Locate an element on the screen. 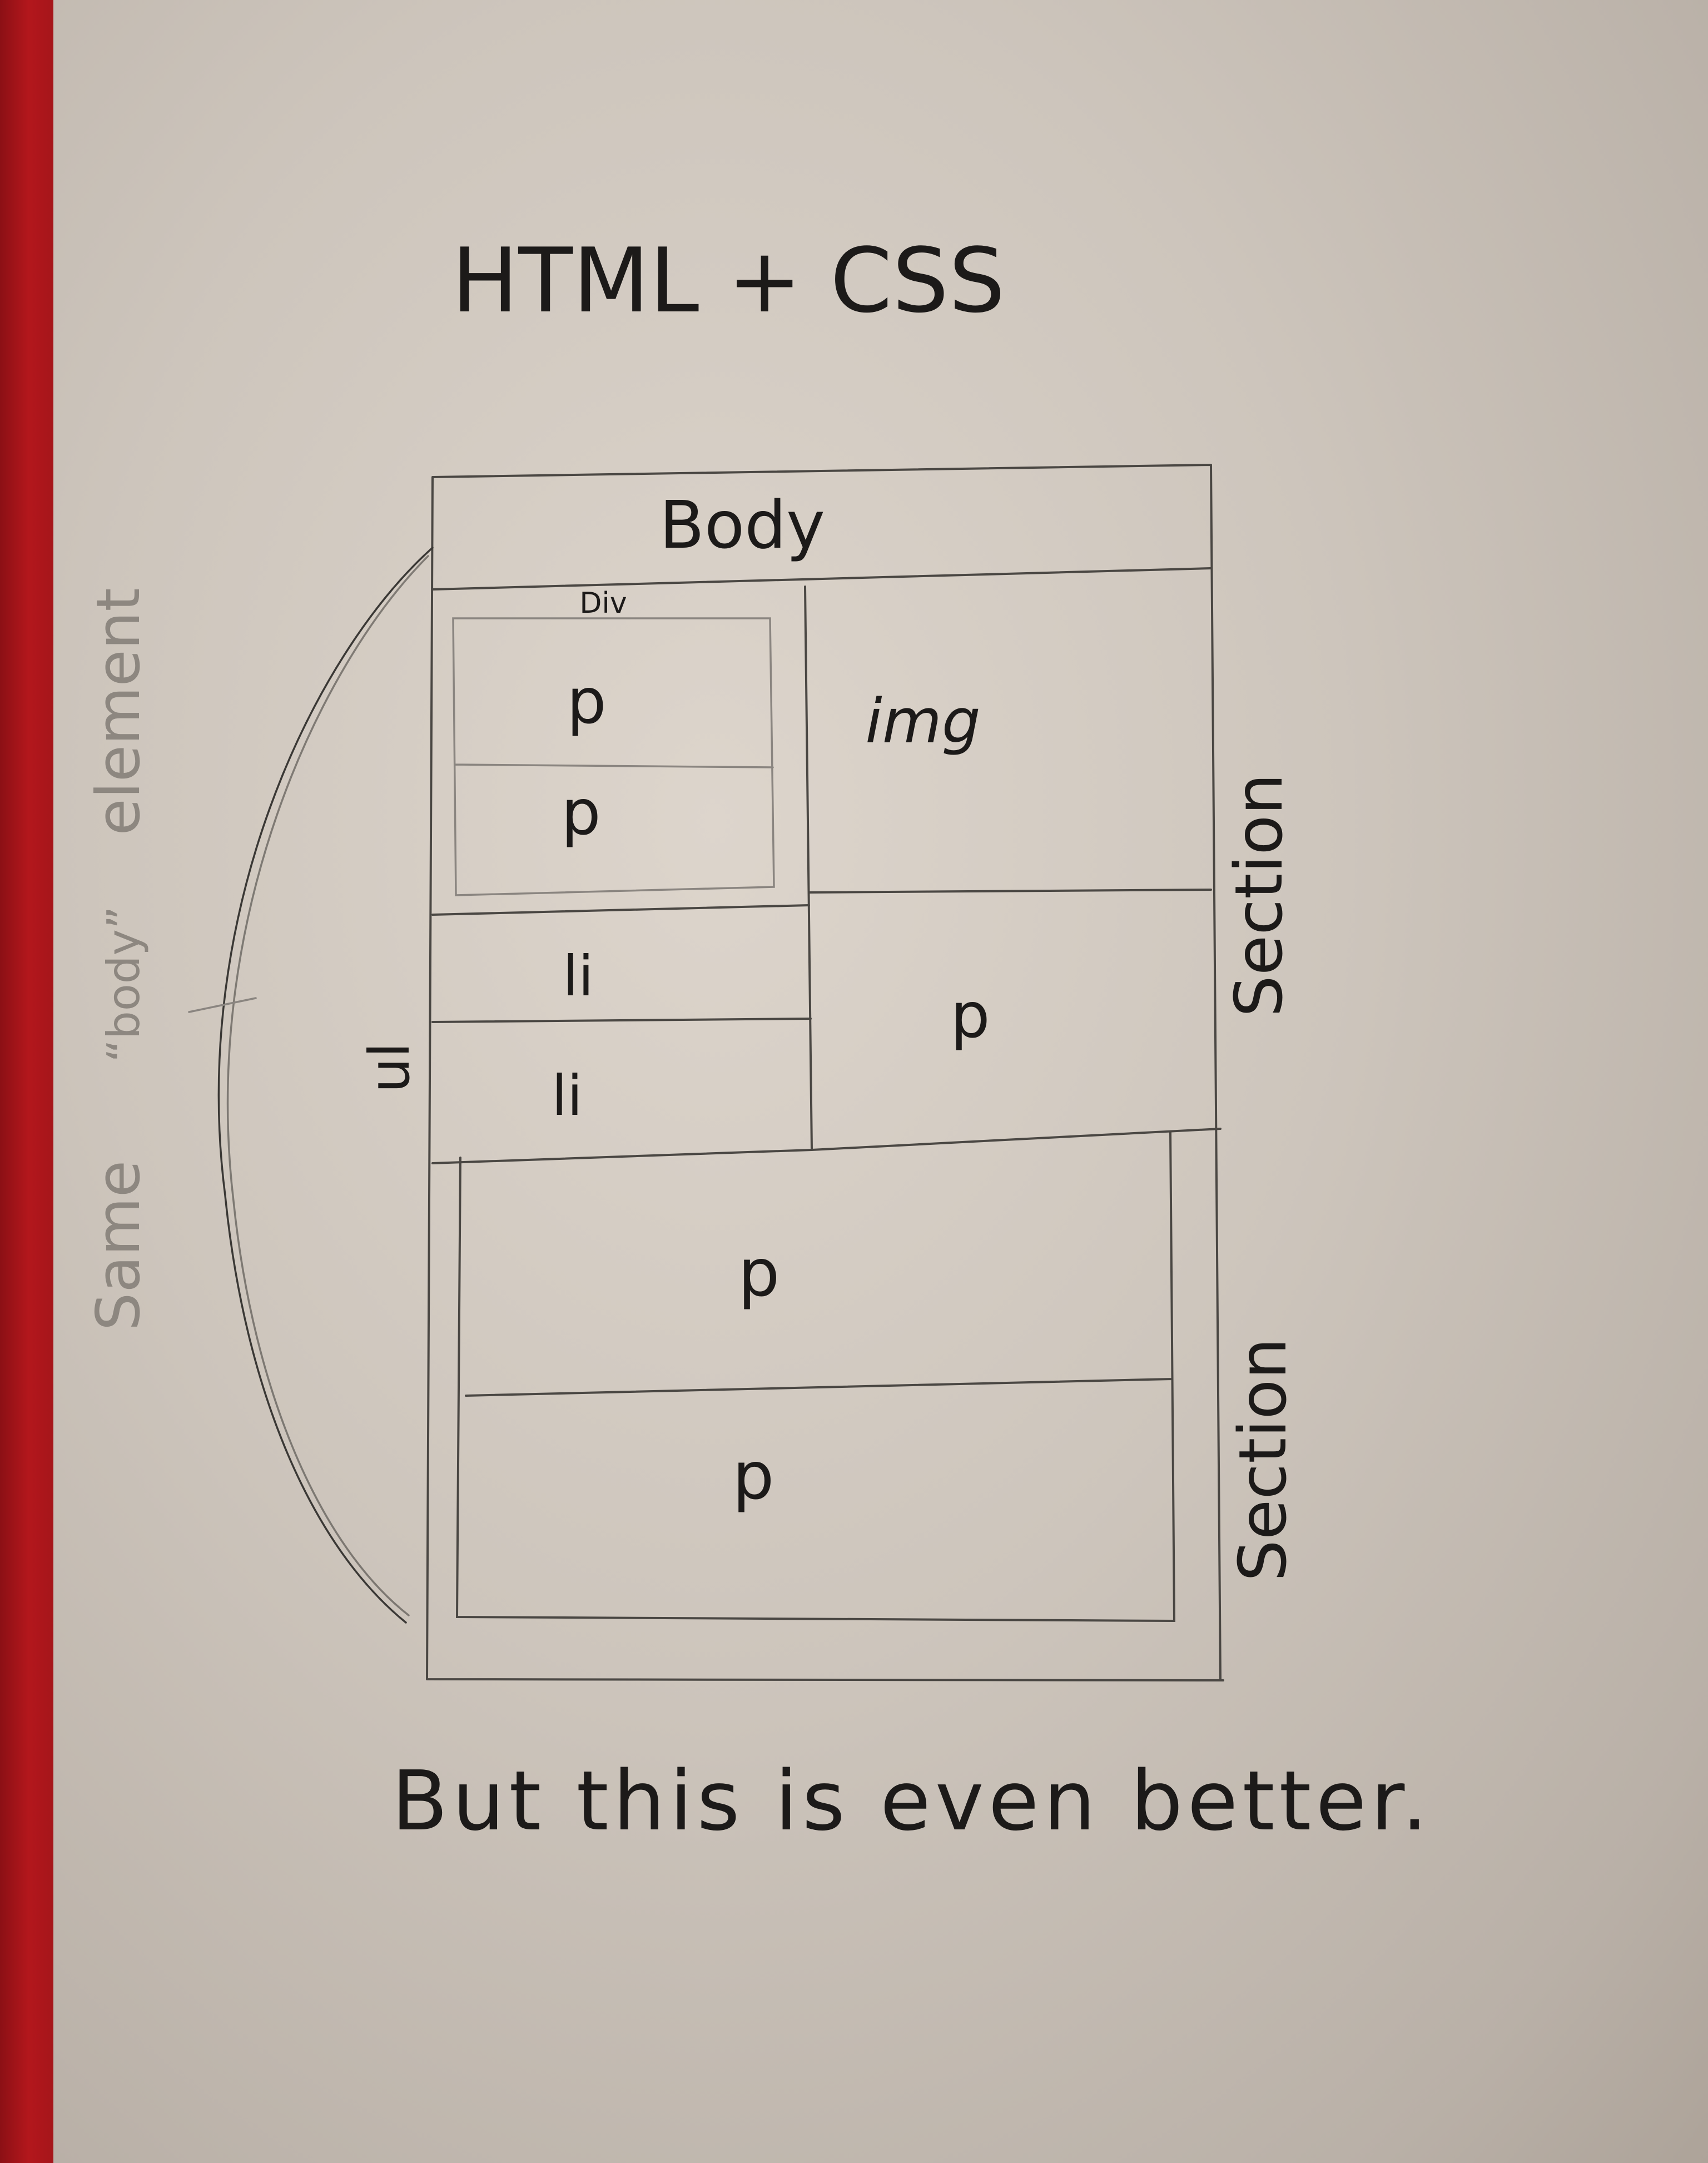  side-note: Same “body” element is located at coordinates (119, 959).